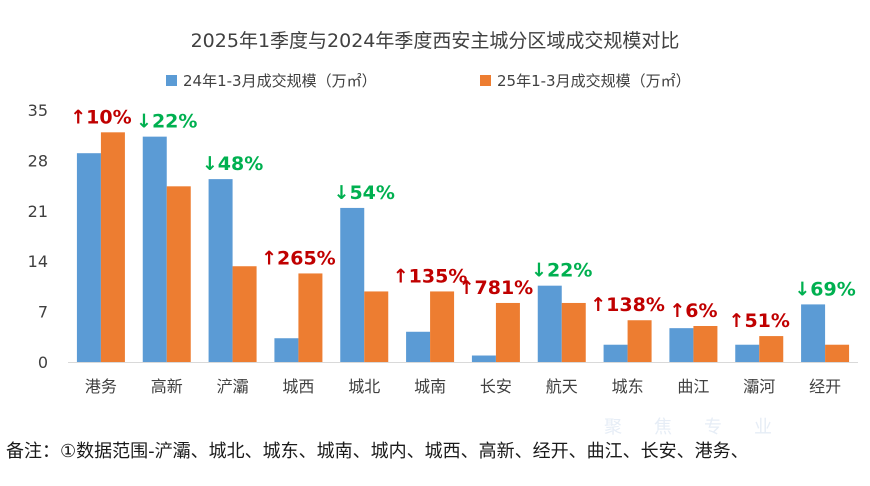 This screenshot has width=870, height=486. What do you see at coordinates (38, 160) in the screenshot?
I see `y-tick-label-4: 28` at bounding box center [38, 160].